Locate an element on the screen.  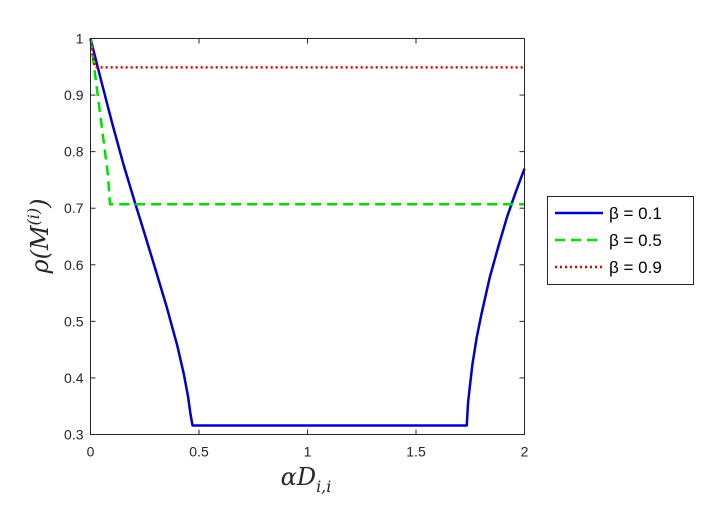
y-tick-label: 0.8 is located at coordinates (74, 152).